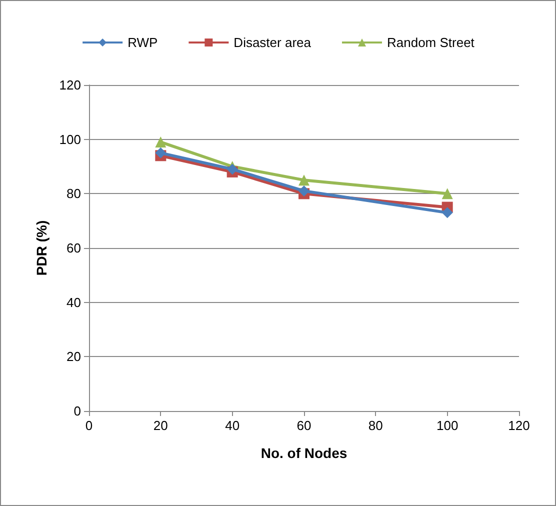  Describe the element at coordinates (70, 85) in the screenshot. I see `y-tick-label: 120` at that location.